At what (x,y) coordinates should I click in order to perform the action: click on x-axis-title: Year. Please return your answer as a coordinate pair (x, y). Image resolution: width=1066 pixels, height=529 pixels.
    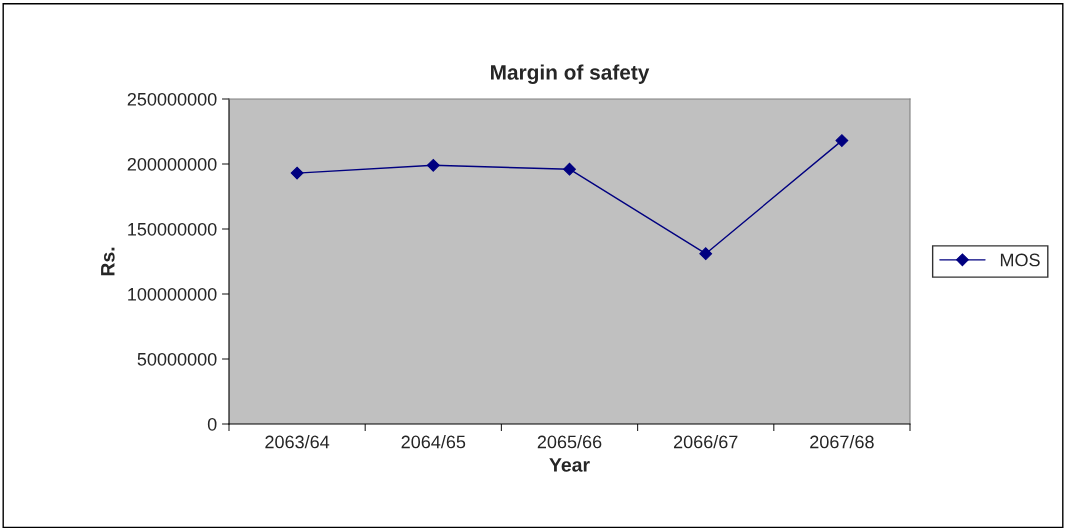
    Looking at the image, I should click on (569, 465).